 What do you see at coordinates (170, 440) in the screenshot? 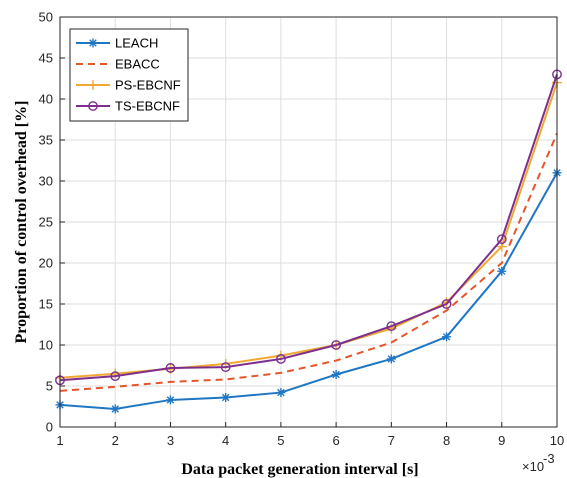
I see `x-tick-label: 3` at bounding box center [170, 440].